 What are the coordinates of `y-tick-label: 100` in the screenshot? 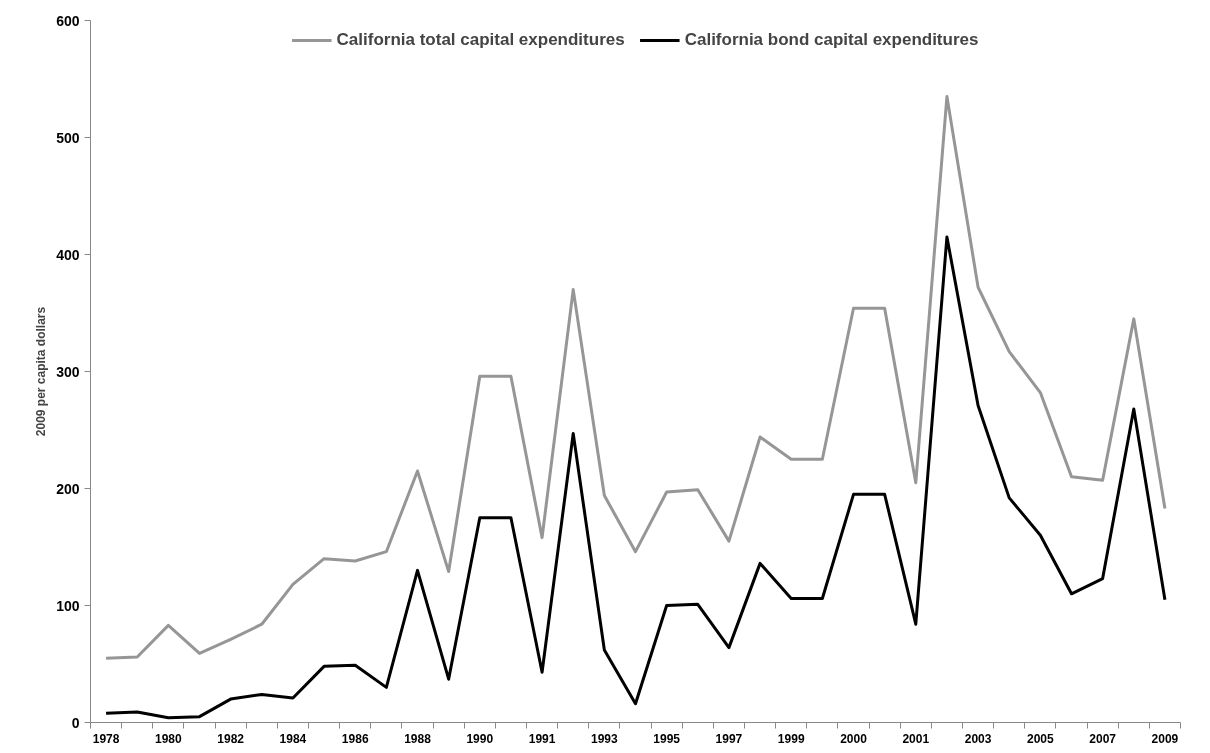 It's located at (68, 605).